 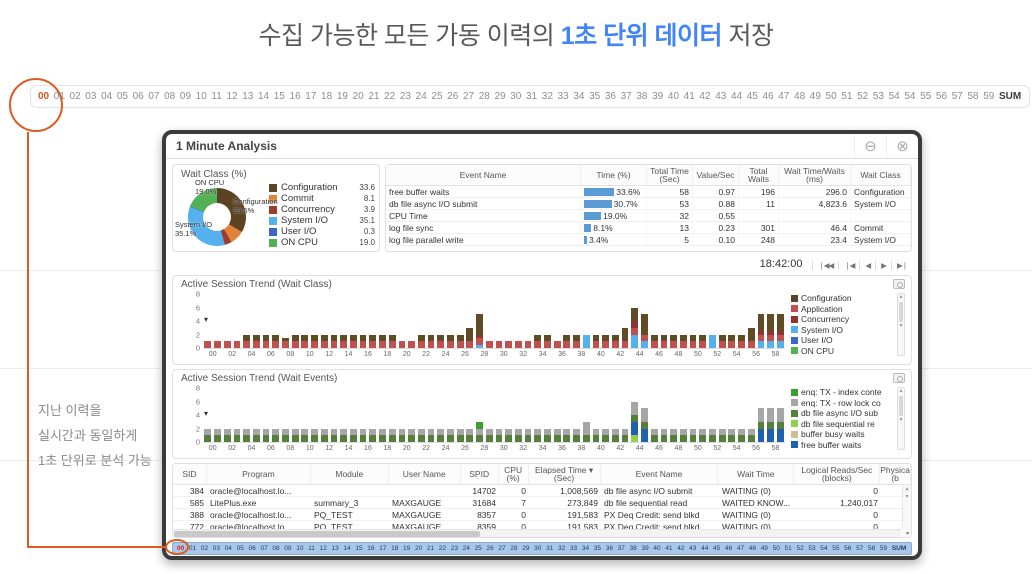 What do you see at coordinates (848, 548) in the screenshot?
I see `timeline-tick: 56` at bounding box center [848, 548].